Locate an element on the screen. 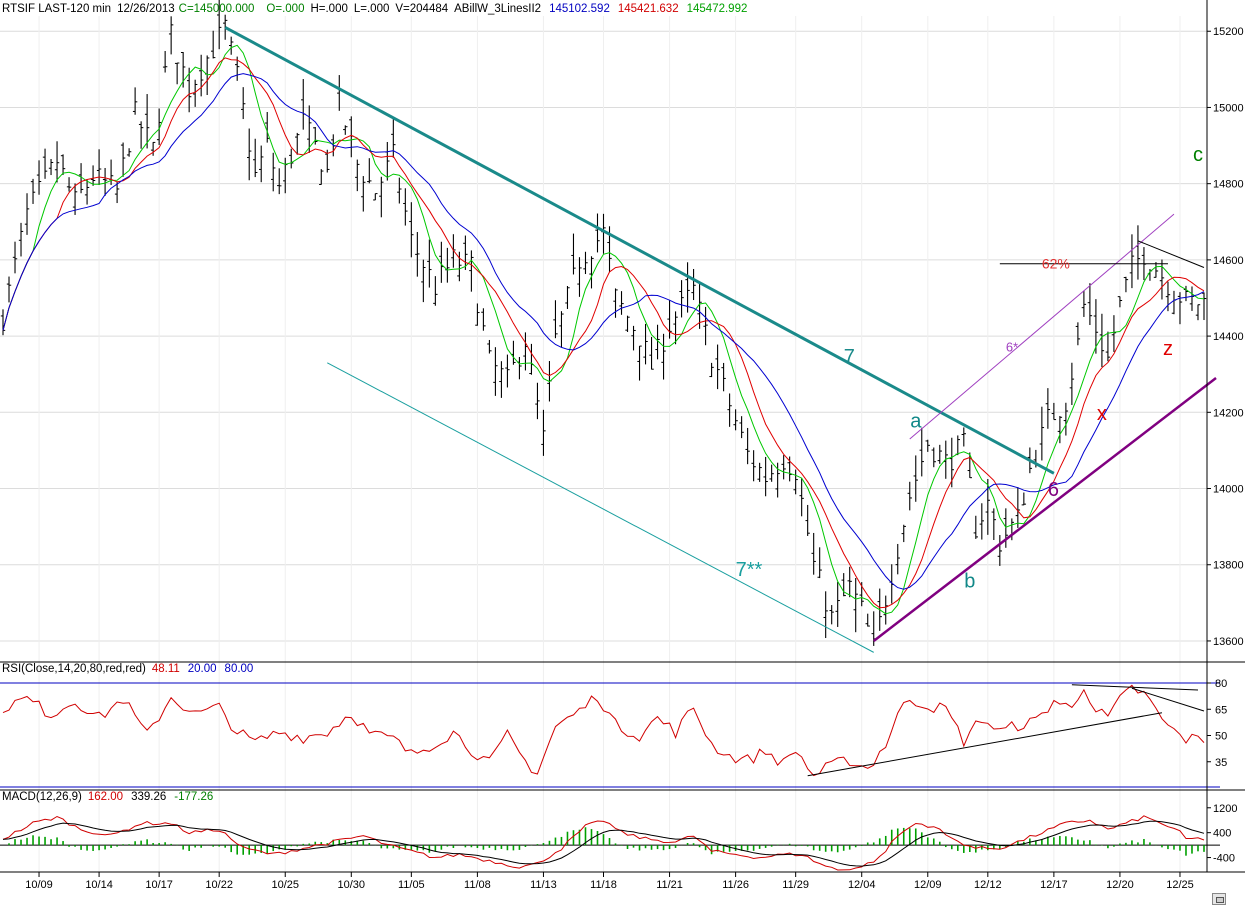 Image resolution: width=1245 pixels, height=909 pixels. macd-header: MACD(12,26,9) 162.00 339.26 -177.26 is located at coordinates (107, 797).